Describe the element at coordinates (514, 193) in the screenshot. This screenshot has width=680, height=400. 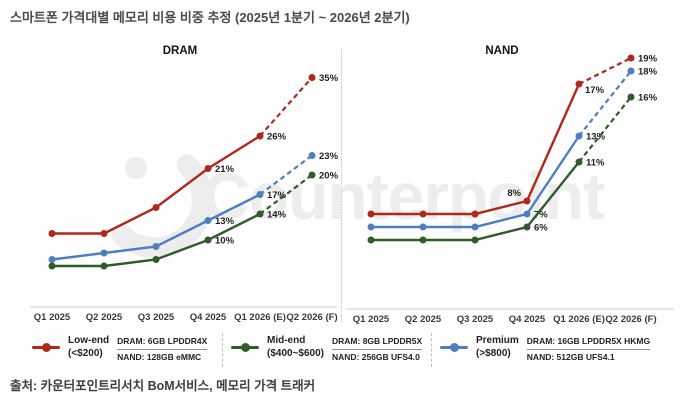
I see `value-label: 8%` at that location.